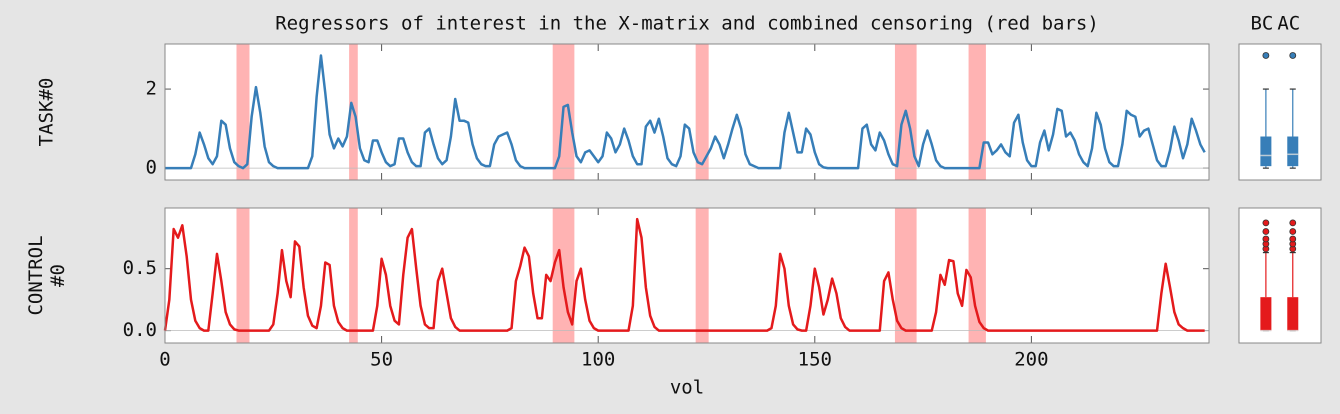 The image size is (1340, 414). Describe the element at coordinates (1288, 24) in the screenshot. I see `box-category-label: AC` at that location.